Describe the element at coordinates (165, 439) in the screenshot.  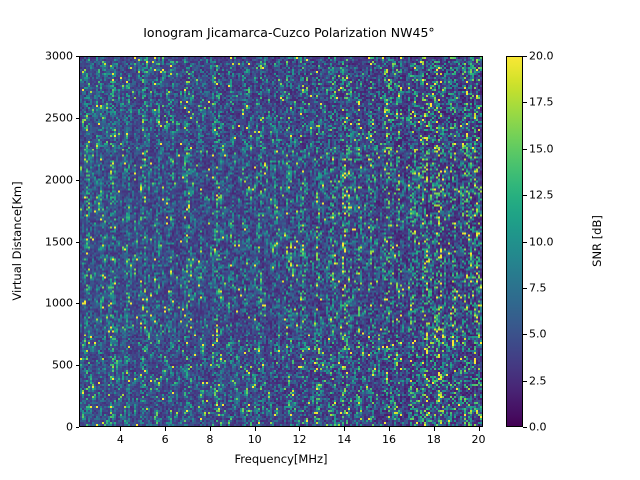
I see `x-tick-label: 6` at that location.